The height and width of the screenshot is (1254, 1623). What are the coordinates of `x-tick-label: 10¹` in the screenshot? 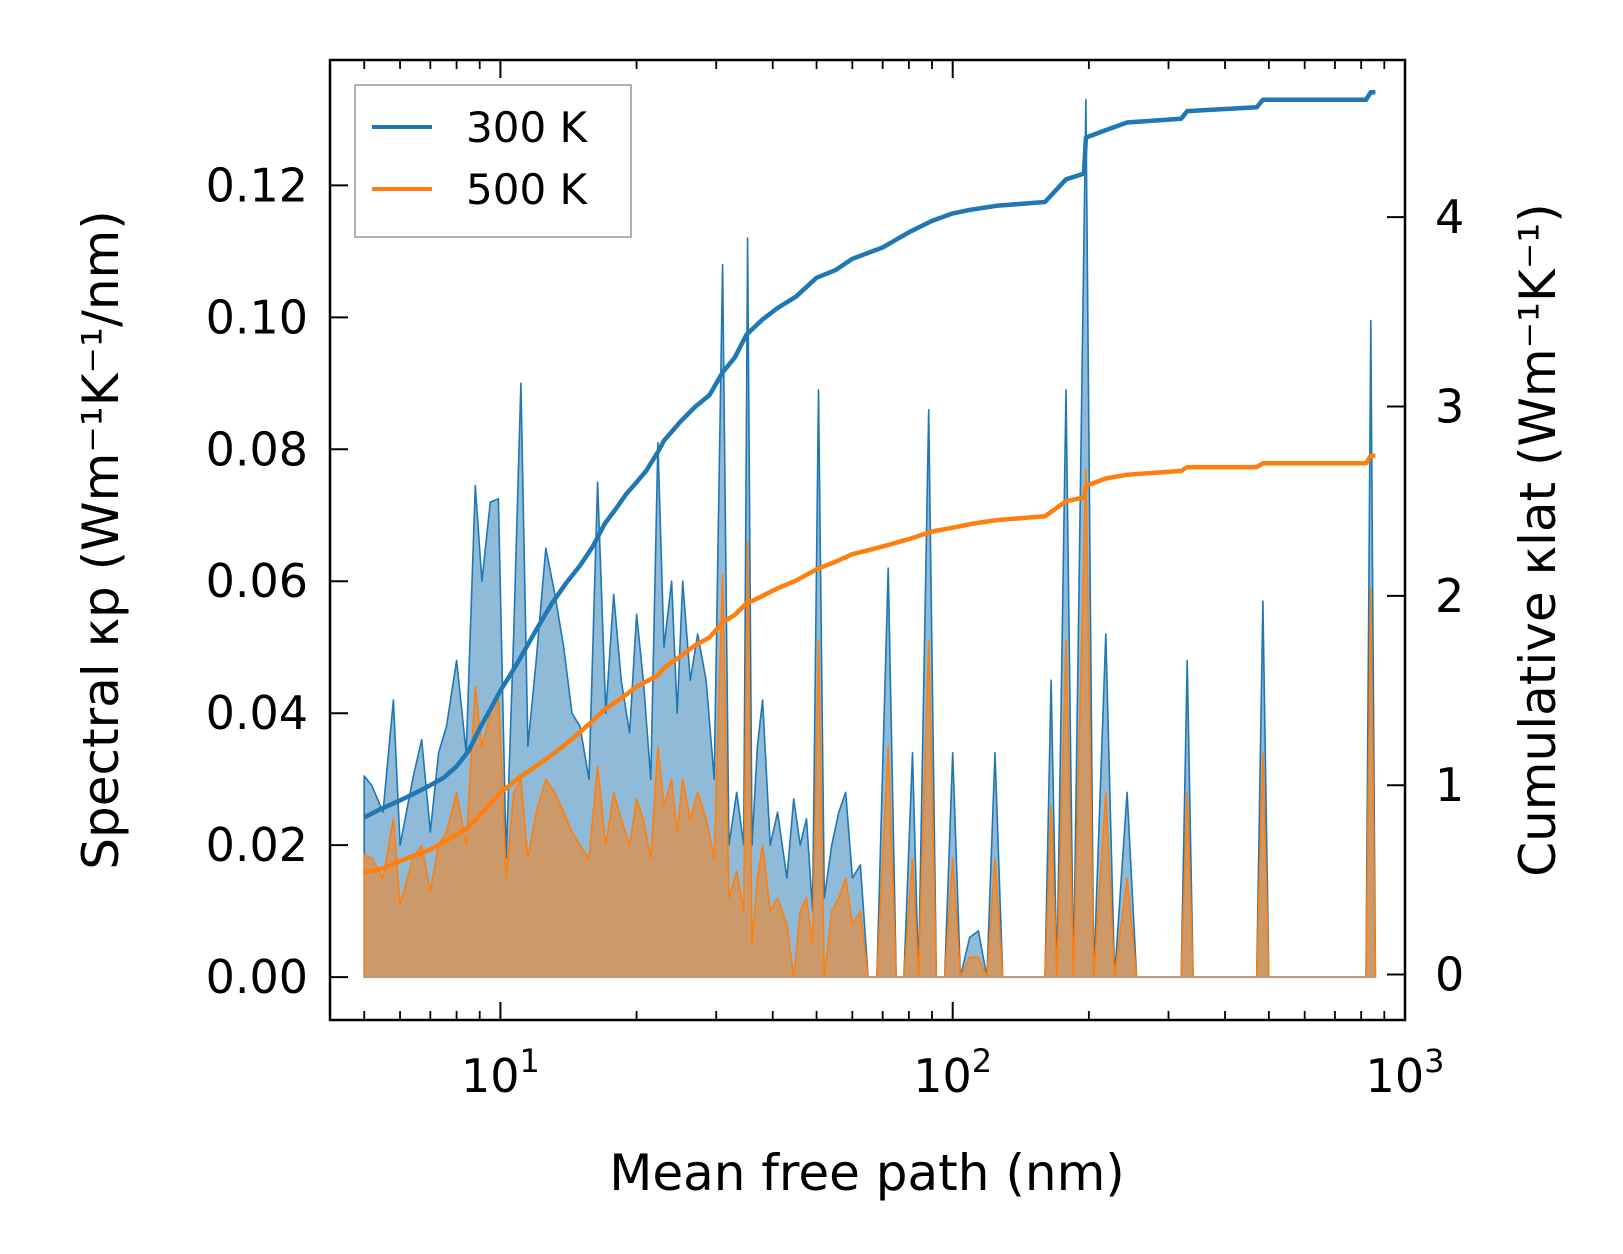 It's located at (500, 1072).